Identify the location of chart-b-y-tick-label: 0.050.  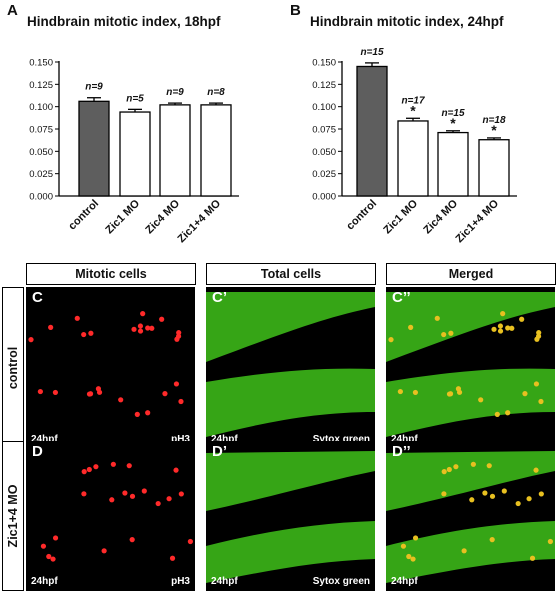
(324, 152).